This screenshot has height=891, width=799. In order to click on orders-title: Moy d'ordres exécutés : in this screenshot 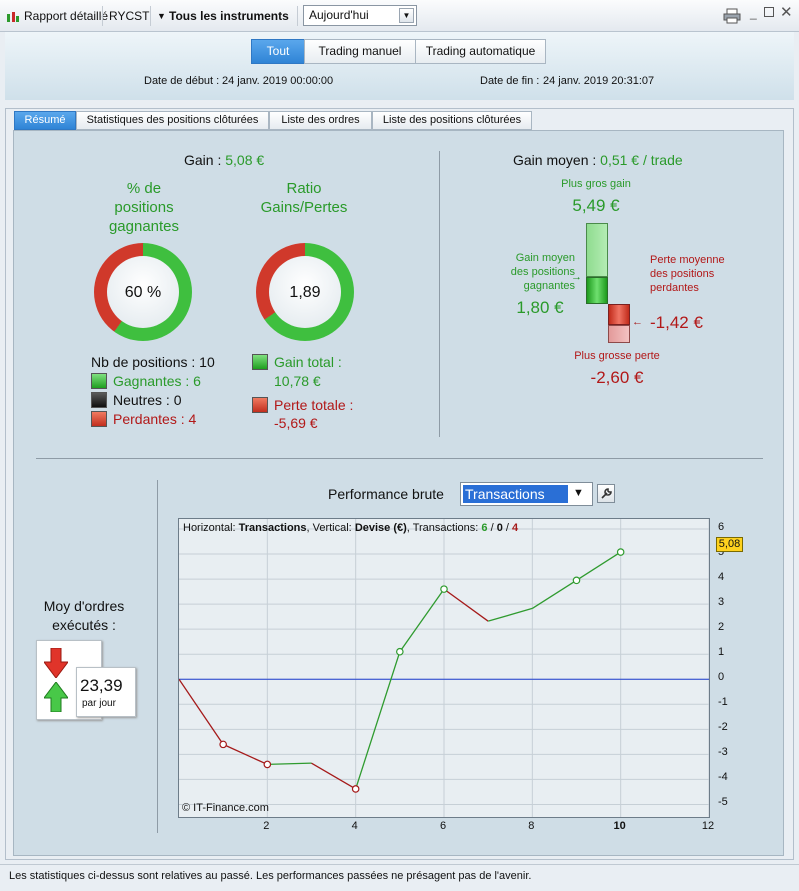, I will do `click(84, 615)`.